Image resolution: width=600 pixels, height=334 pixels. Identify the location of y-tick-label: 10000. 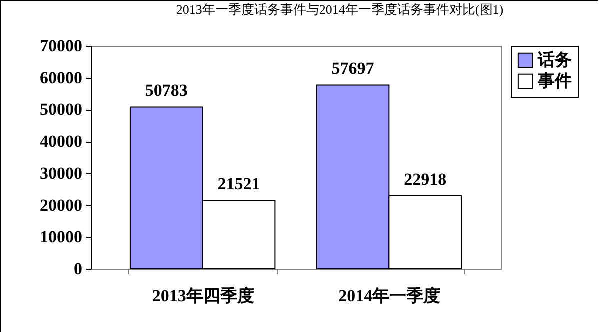
(61, 237).